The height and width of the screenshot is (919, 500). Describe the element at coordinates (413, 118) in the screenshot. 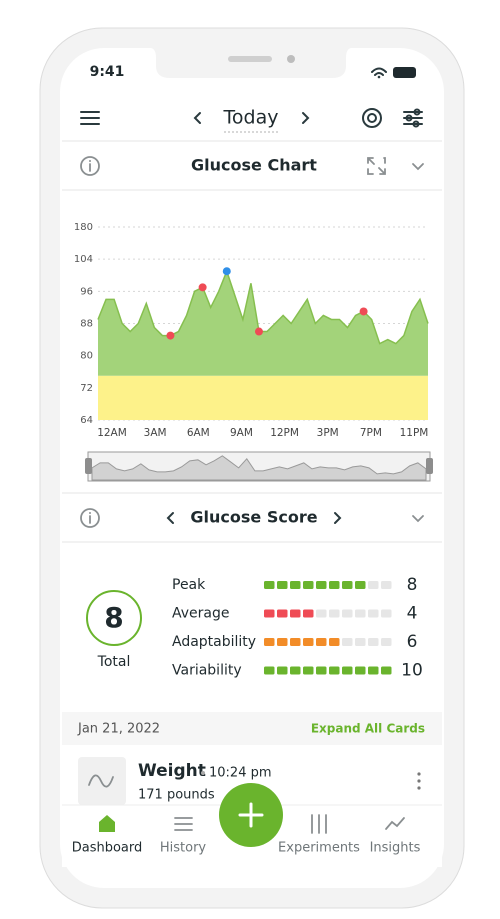

I see `filter-button` at that location.